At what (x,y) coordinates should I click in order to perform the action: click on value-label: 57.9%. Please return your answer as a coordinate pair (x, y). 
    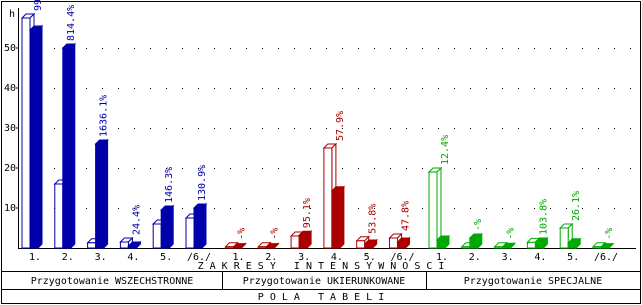
    Looking at the image, I should click on (340, 126).